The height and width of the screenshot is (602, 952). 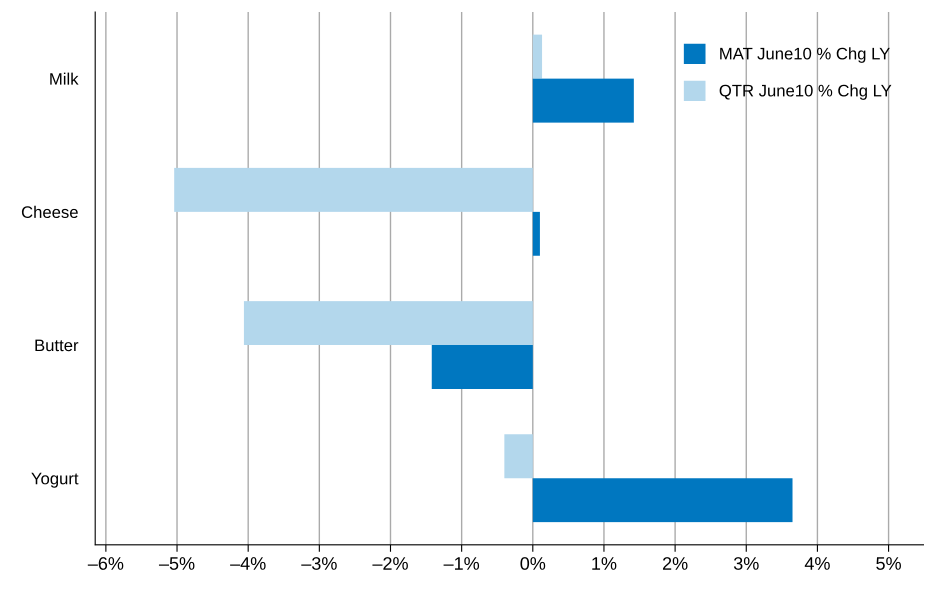 I want to click on x-tick-label: 5%, so click(x=888, y=563).